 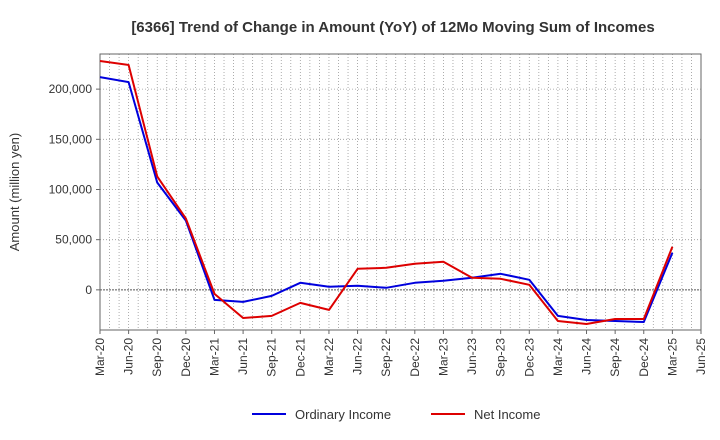 What do you see at coordinates (587, 356) in the screenshot?
I see `x-tick-label: Jun-24` at bounding box center [587, 356].